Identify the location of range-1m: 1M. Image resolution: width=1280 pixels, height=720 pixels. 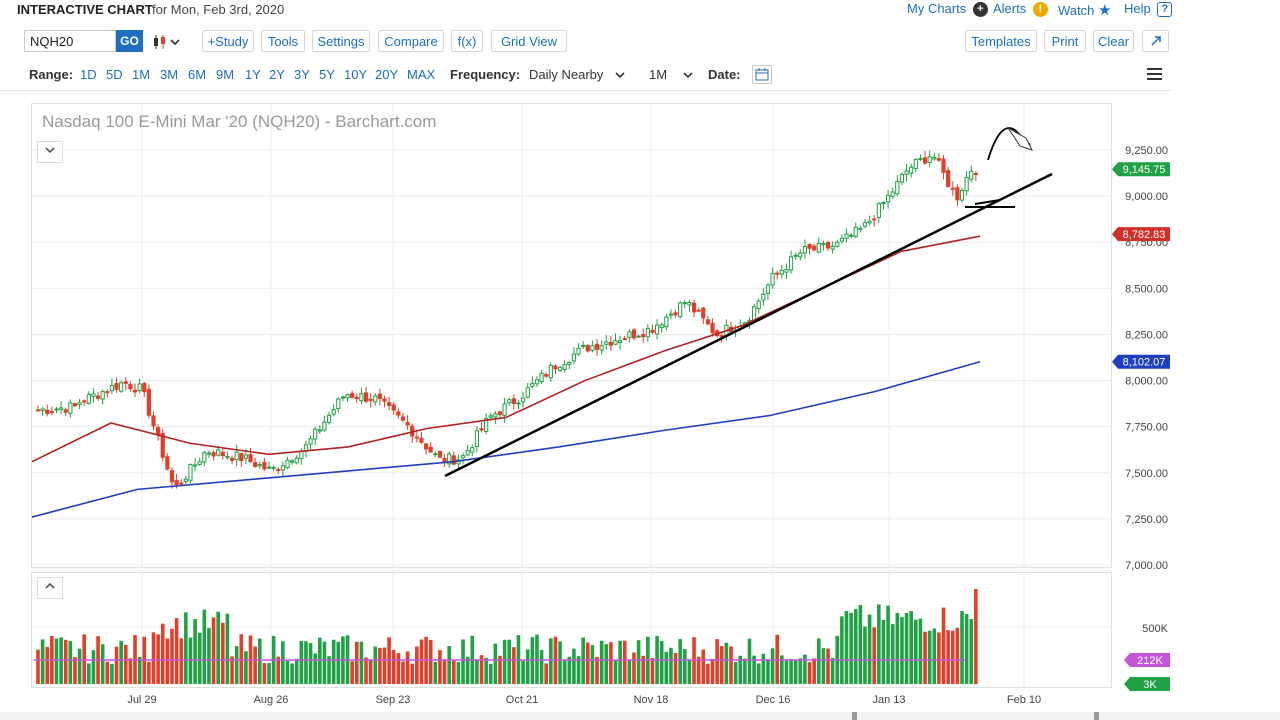
(141, 74).